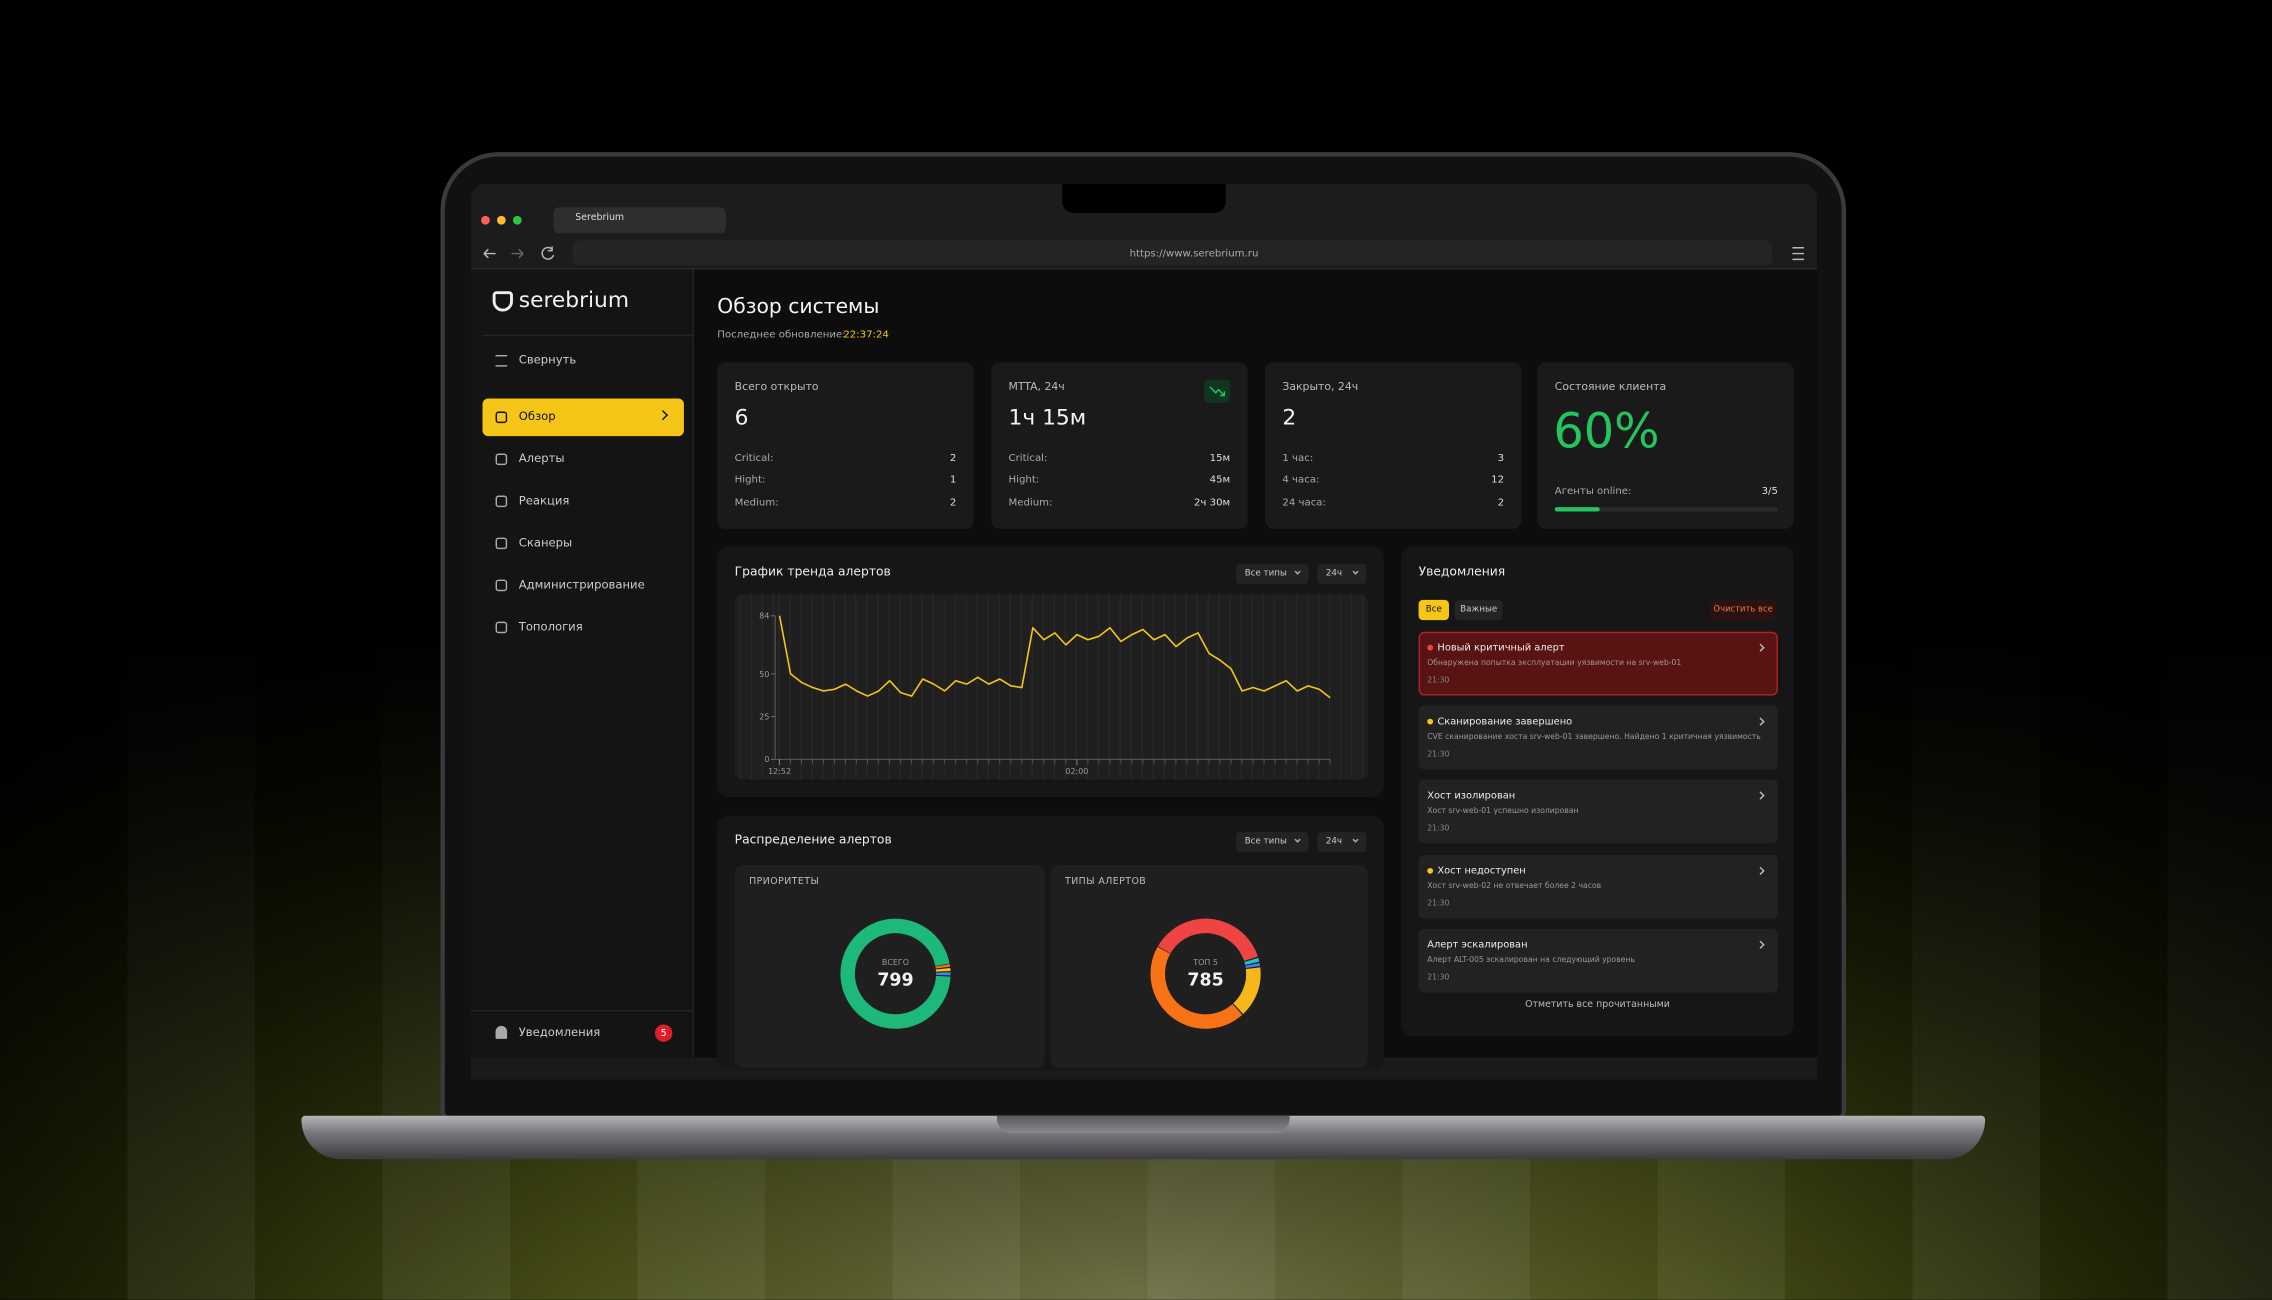 This screenshot has width=2272, height=1300. What do you see at coordinates (953, 479) in the screenshot?
I see `card-row-value: 1` at bounding box center [953, 479].